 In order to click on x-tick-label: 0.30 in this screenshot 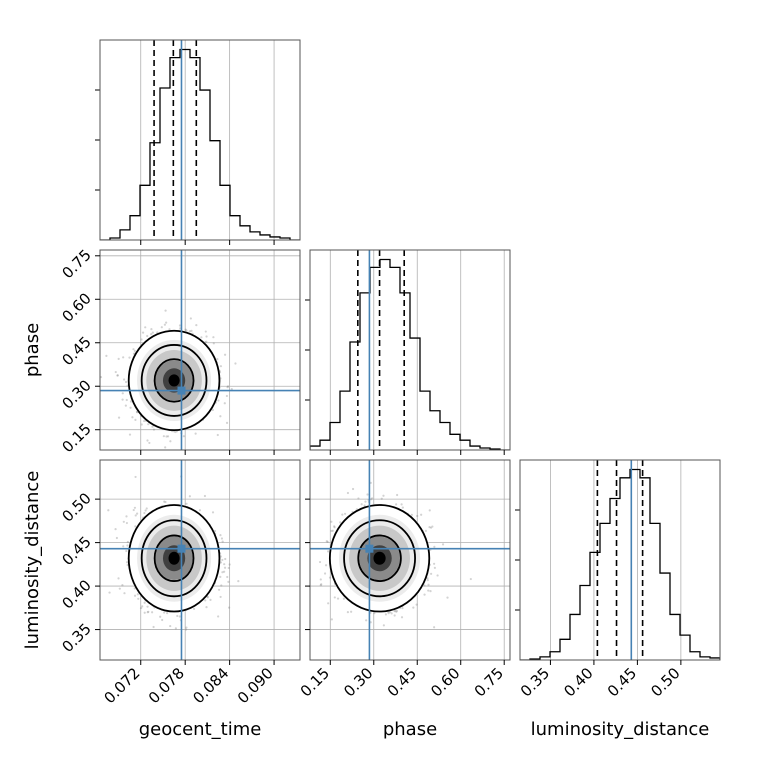, I will do `click(358, 682)`.